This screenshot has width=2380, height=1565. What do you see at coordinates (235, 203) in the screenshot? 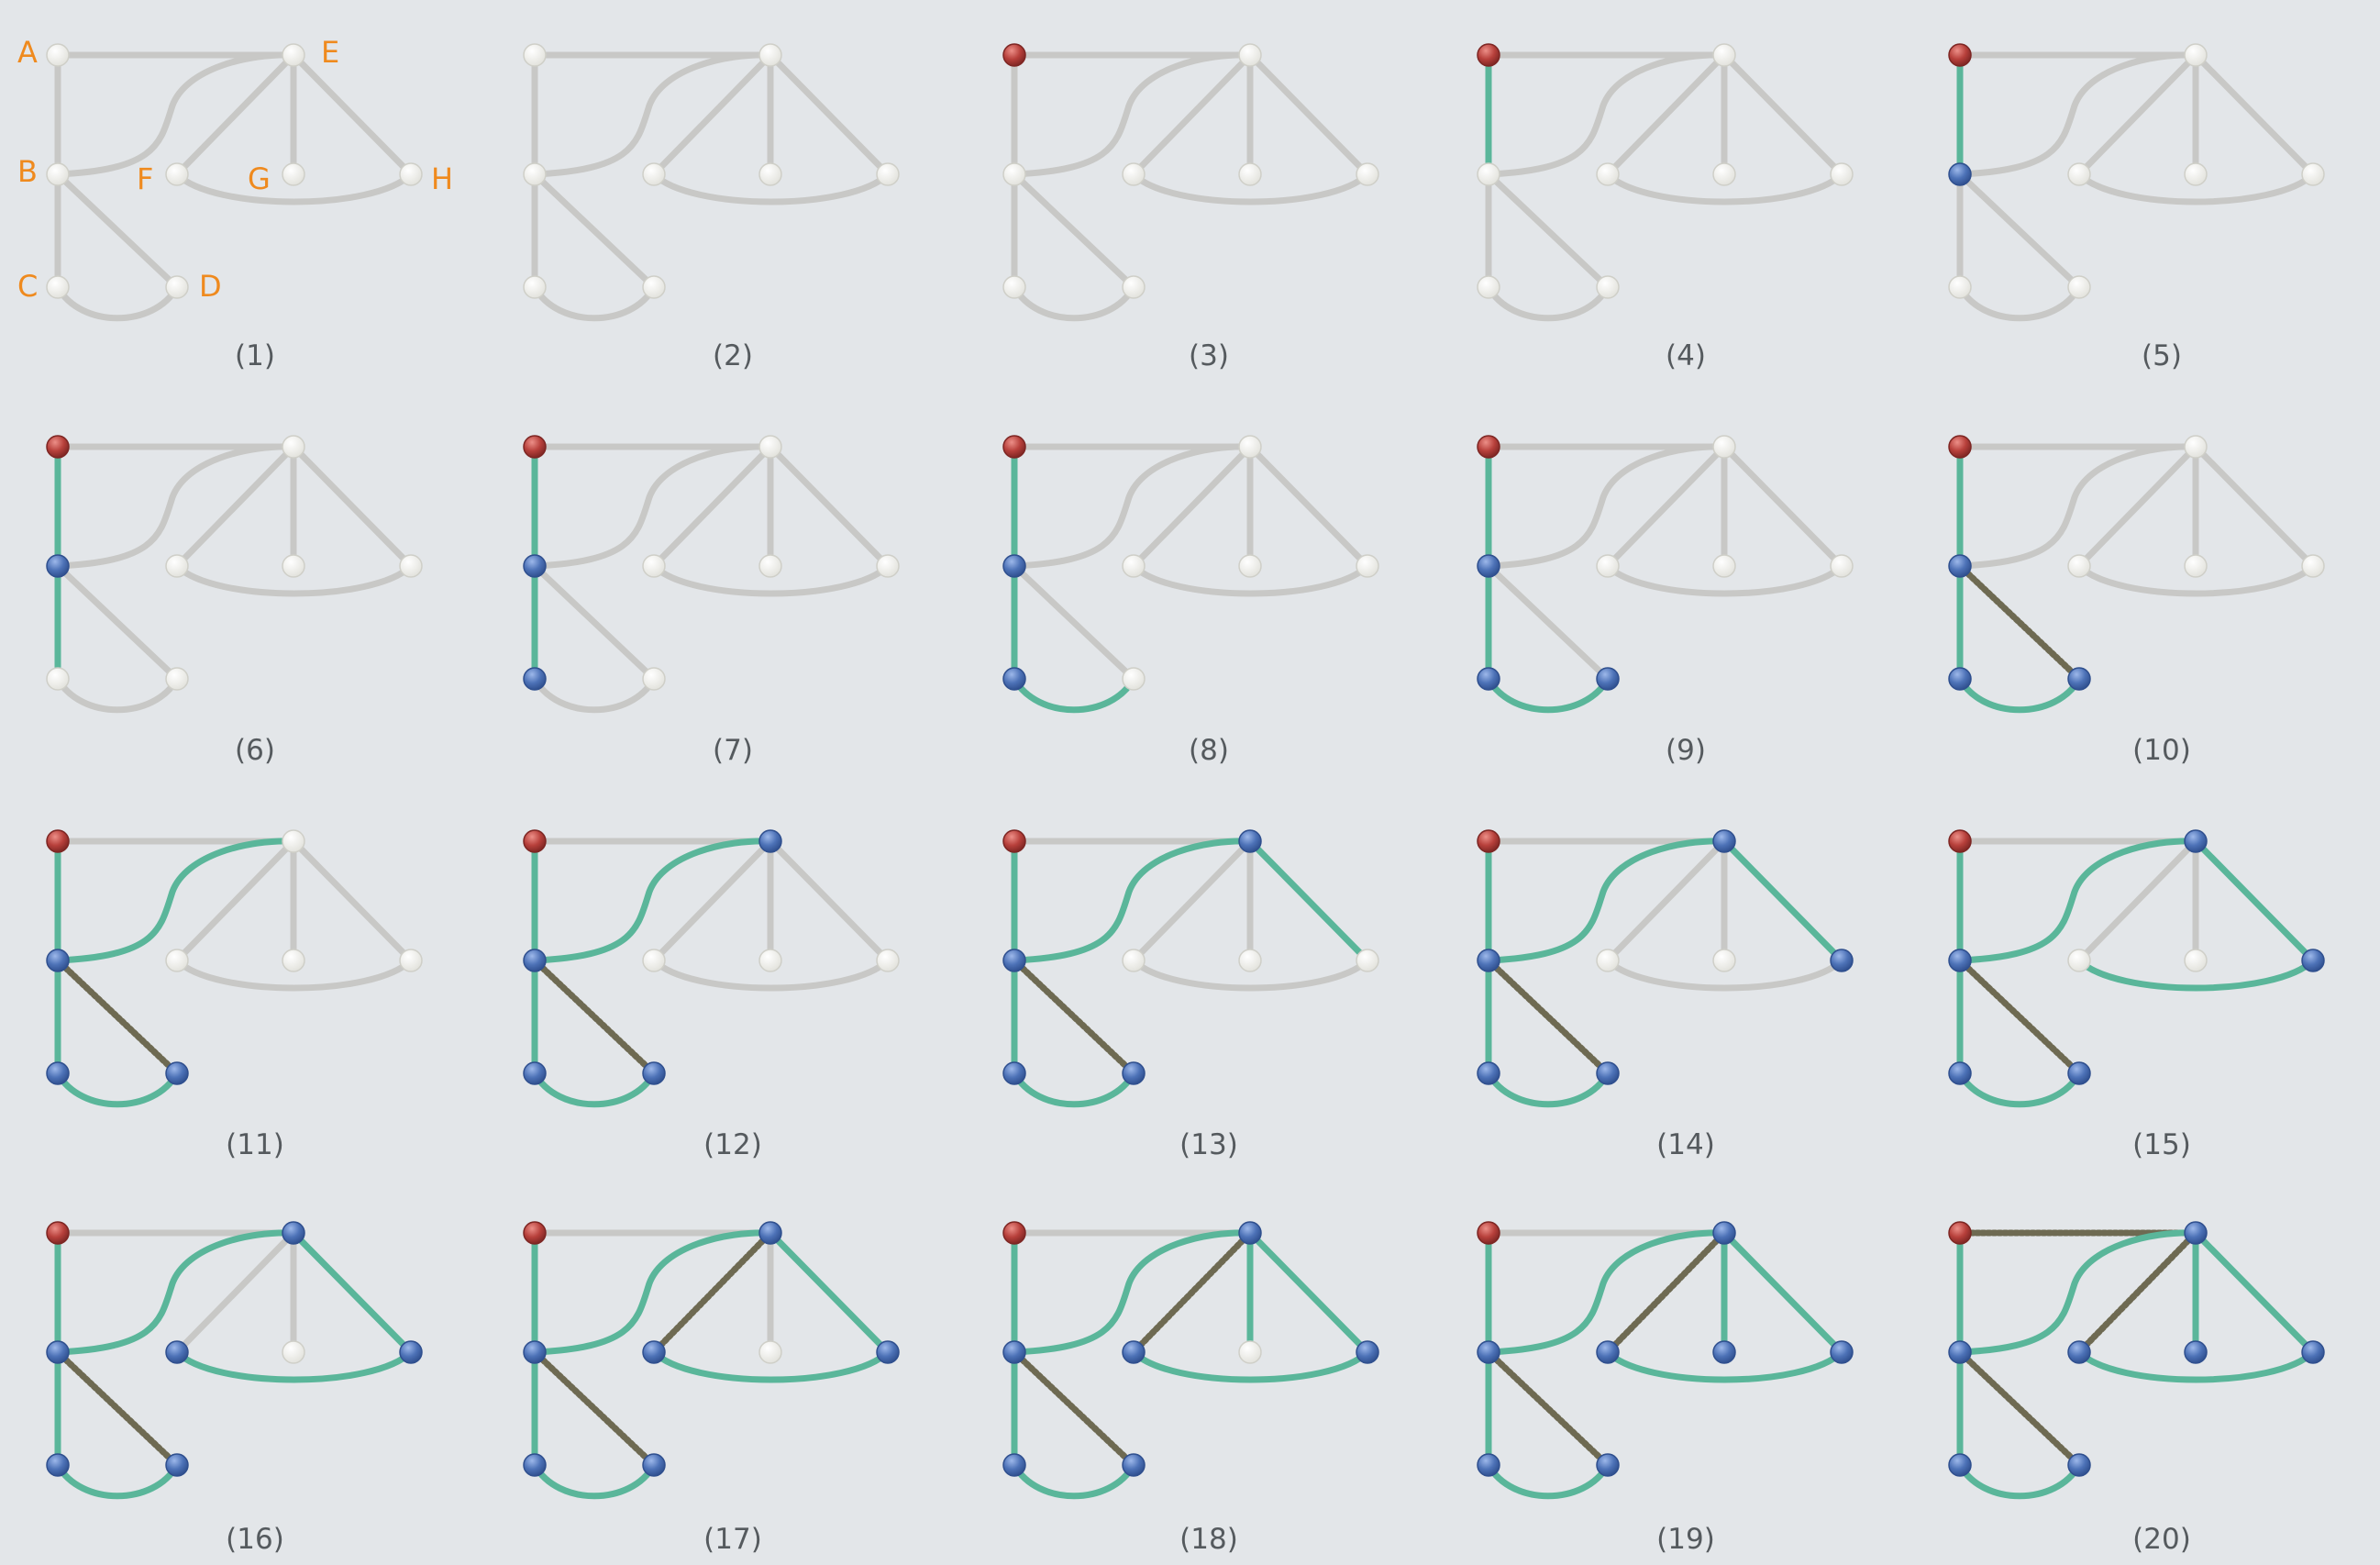
I see `step-panel: A B C D E F G H (1)` at bounding box center [235, 203].